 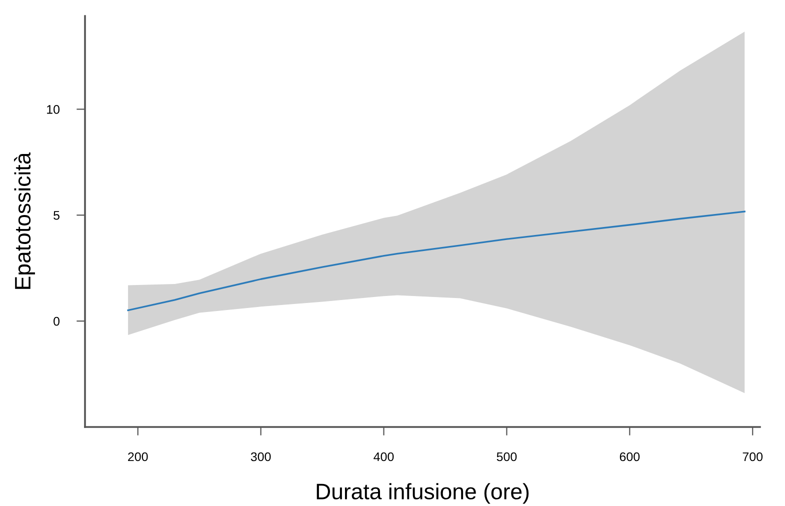 I want to click on y-tick-label: 10, so click(x=53, y=109).